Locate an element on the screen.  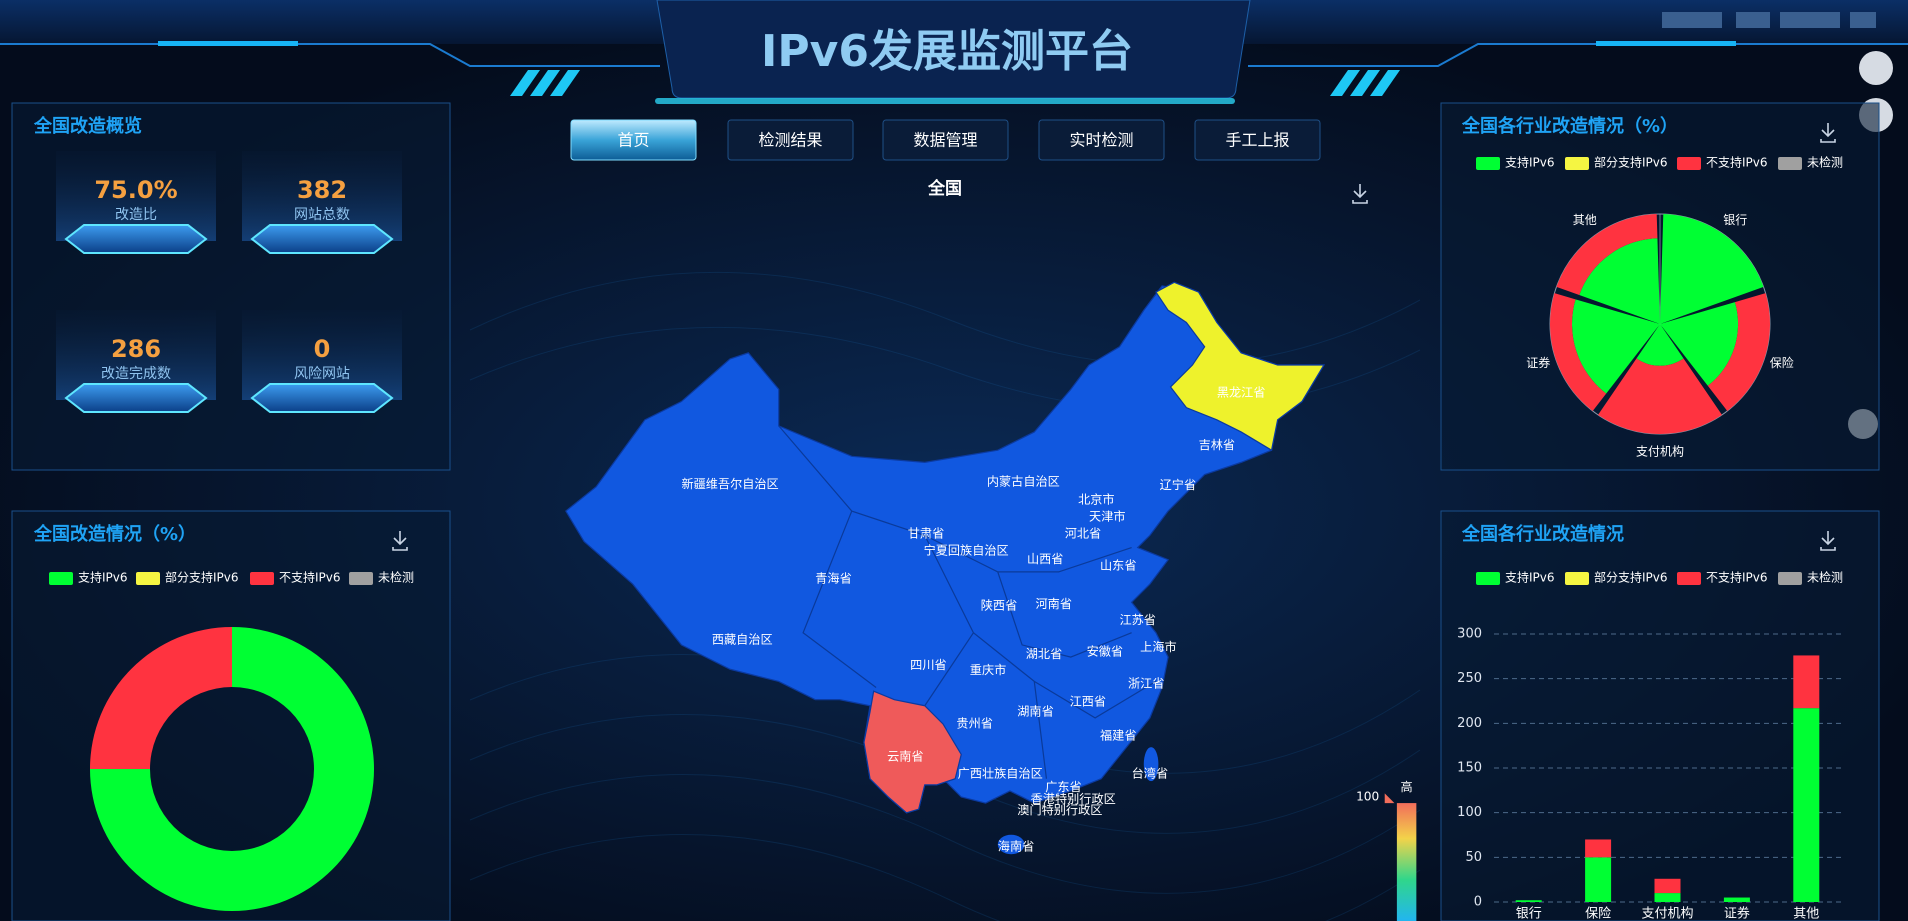
category-label: 银行 is located at coordinates (1735, 220).